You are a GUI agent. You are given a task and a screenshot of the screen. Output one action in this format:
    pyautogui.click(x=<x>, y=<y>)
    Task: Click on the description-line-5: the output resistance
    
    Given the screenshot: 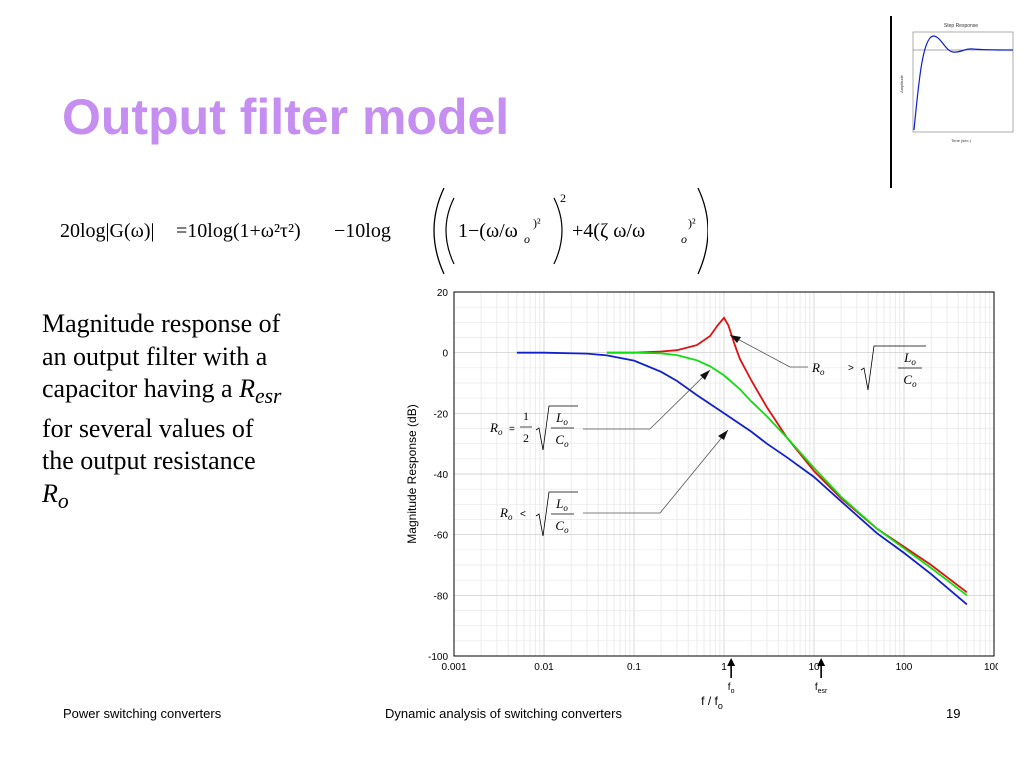 What is the action you would take?
    pyautogui.click(x=149, y=461)
    